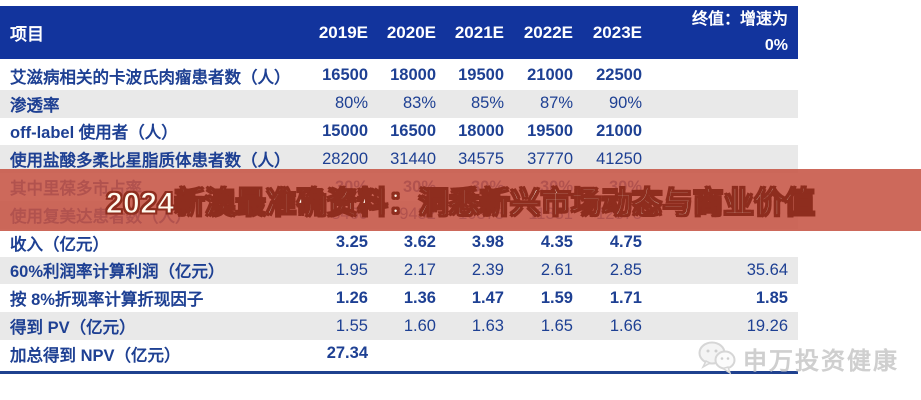 Image resolution: width=921 pixels, height=400 pixels. I want to click on row-label: 加总得到 NPV（亿元）, so click(95, 355).